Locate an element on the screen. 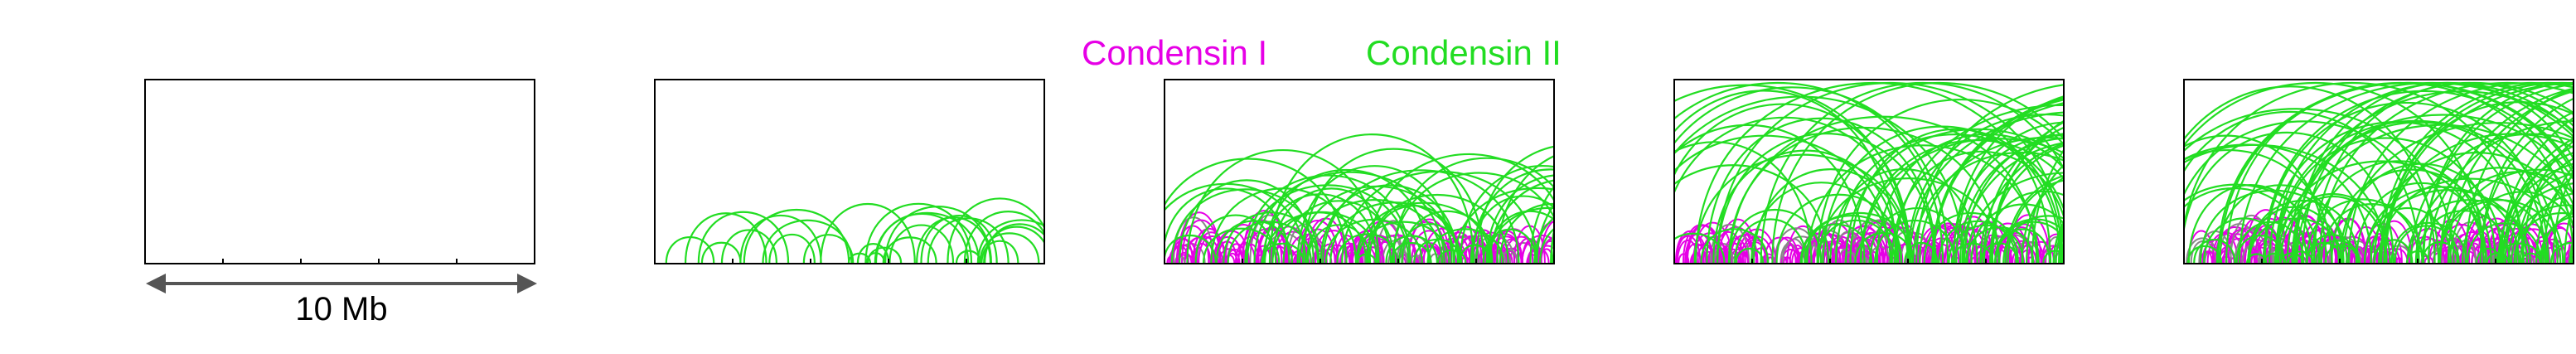 The width and height of the screenshot is (2576, 354). panel-3-frame is located at coordinates (1359, 172).